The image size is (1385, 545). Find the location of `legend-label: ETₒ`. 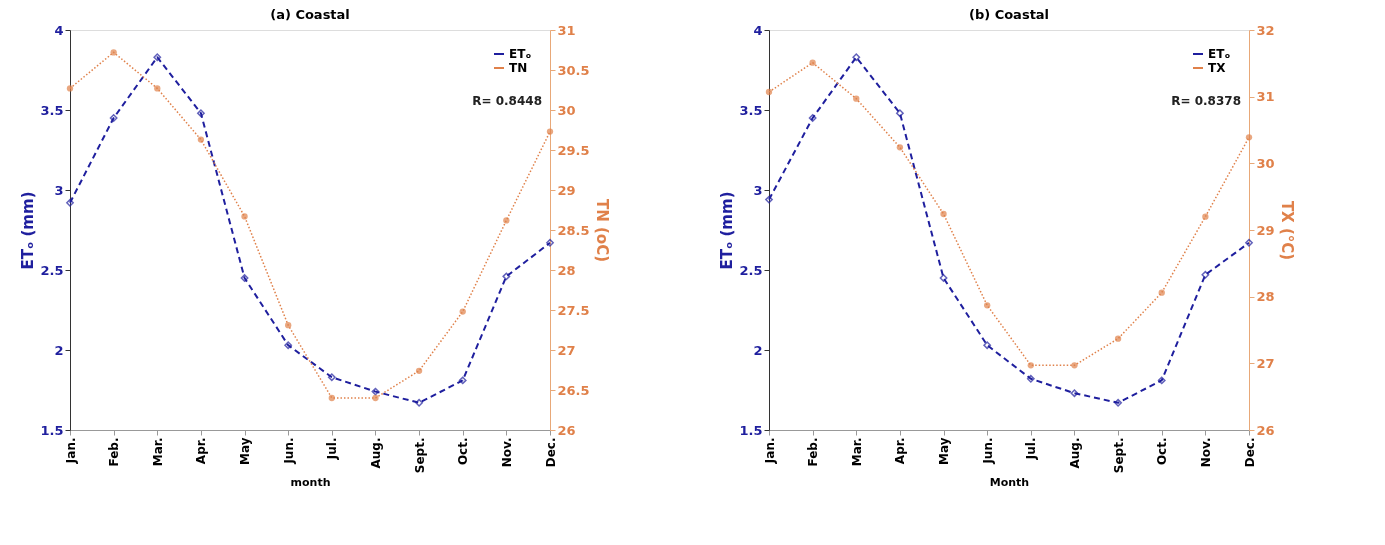

legend-label: ETₒ is located at coordinates (520, 54).